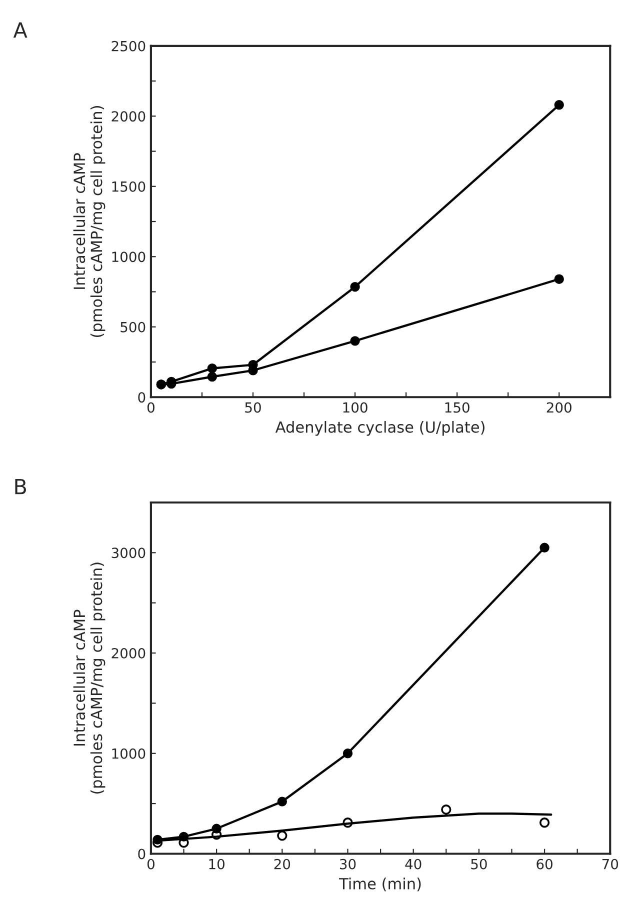 This screenshot has height=918, width=629. Describe the element at coordinates (282, 864) in the screenshot. I see `x-tick-label: 20` at that location.